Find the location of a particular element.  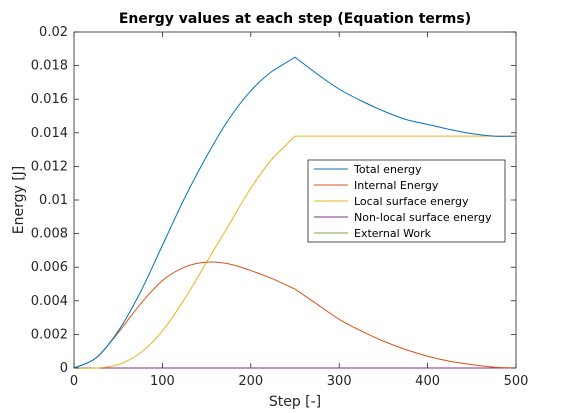

legend-entry: Non-local surface energy is located at coordinates (423, 217).